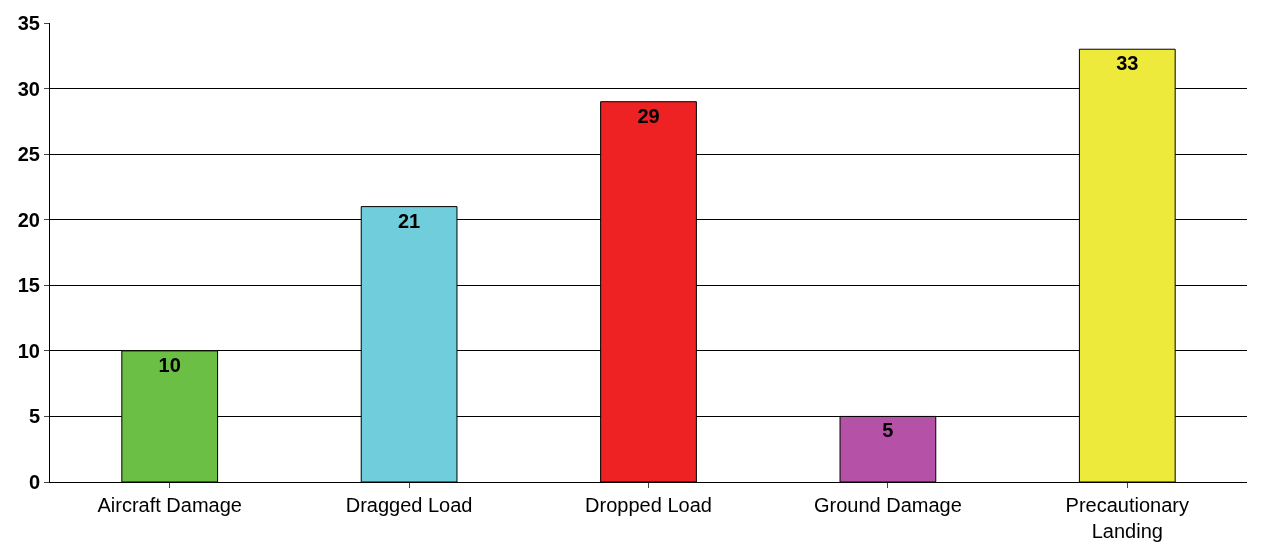  What do you see at coordinates (34, 416) in the screenshot?
I see `y-tick-label: 5` at bounding box center [34, 416].